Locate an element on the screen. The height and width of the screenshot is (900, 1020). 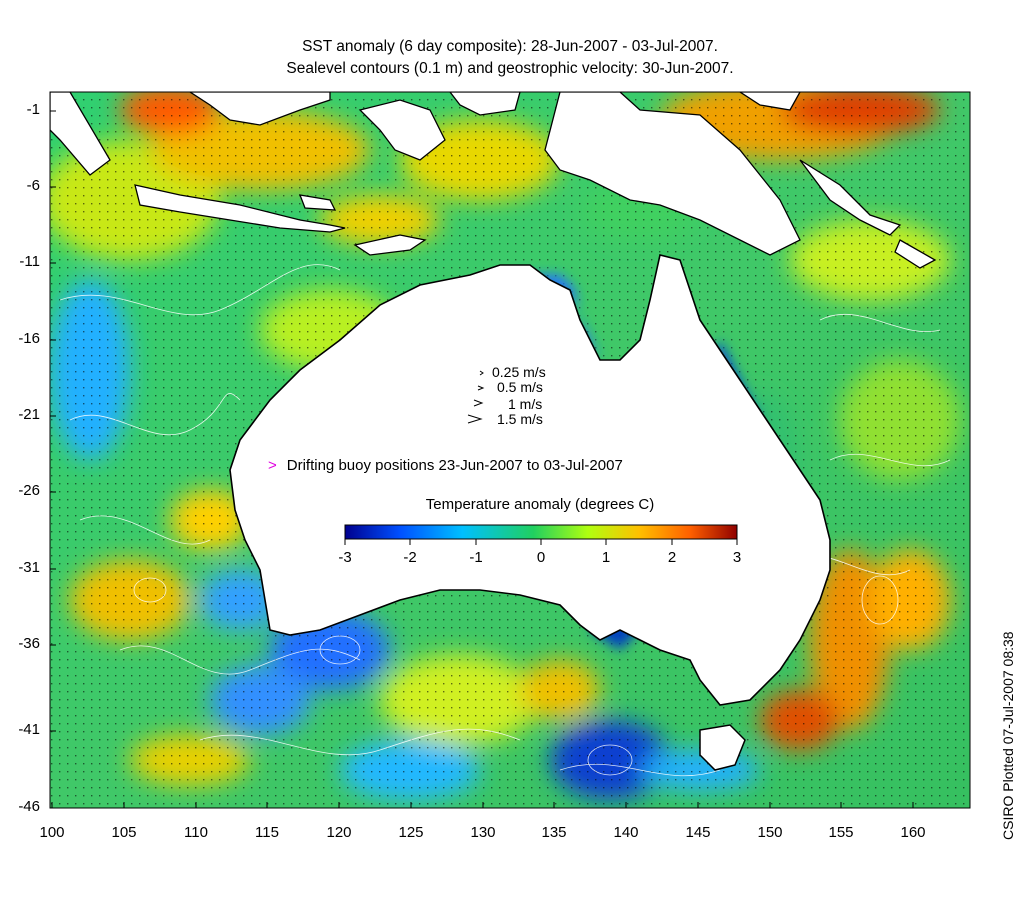
x-tick-label: 105 is located at coordinates (124, 832).